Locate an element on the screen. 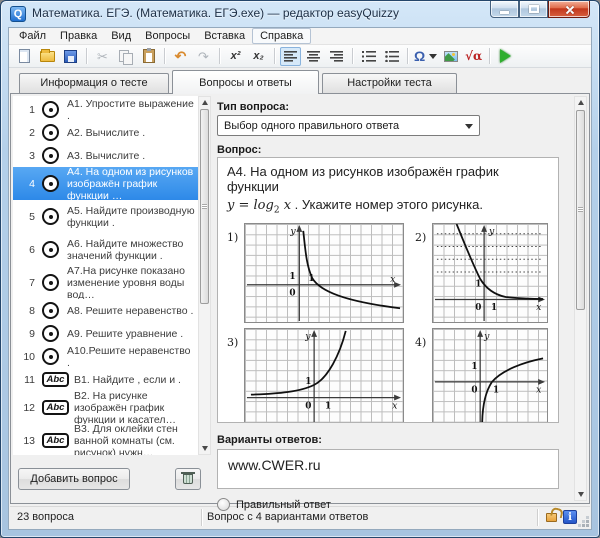  menu-questions: Вопросы is located at coordinates (168, 36).